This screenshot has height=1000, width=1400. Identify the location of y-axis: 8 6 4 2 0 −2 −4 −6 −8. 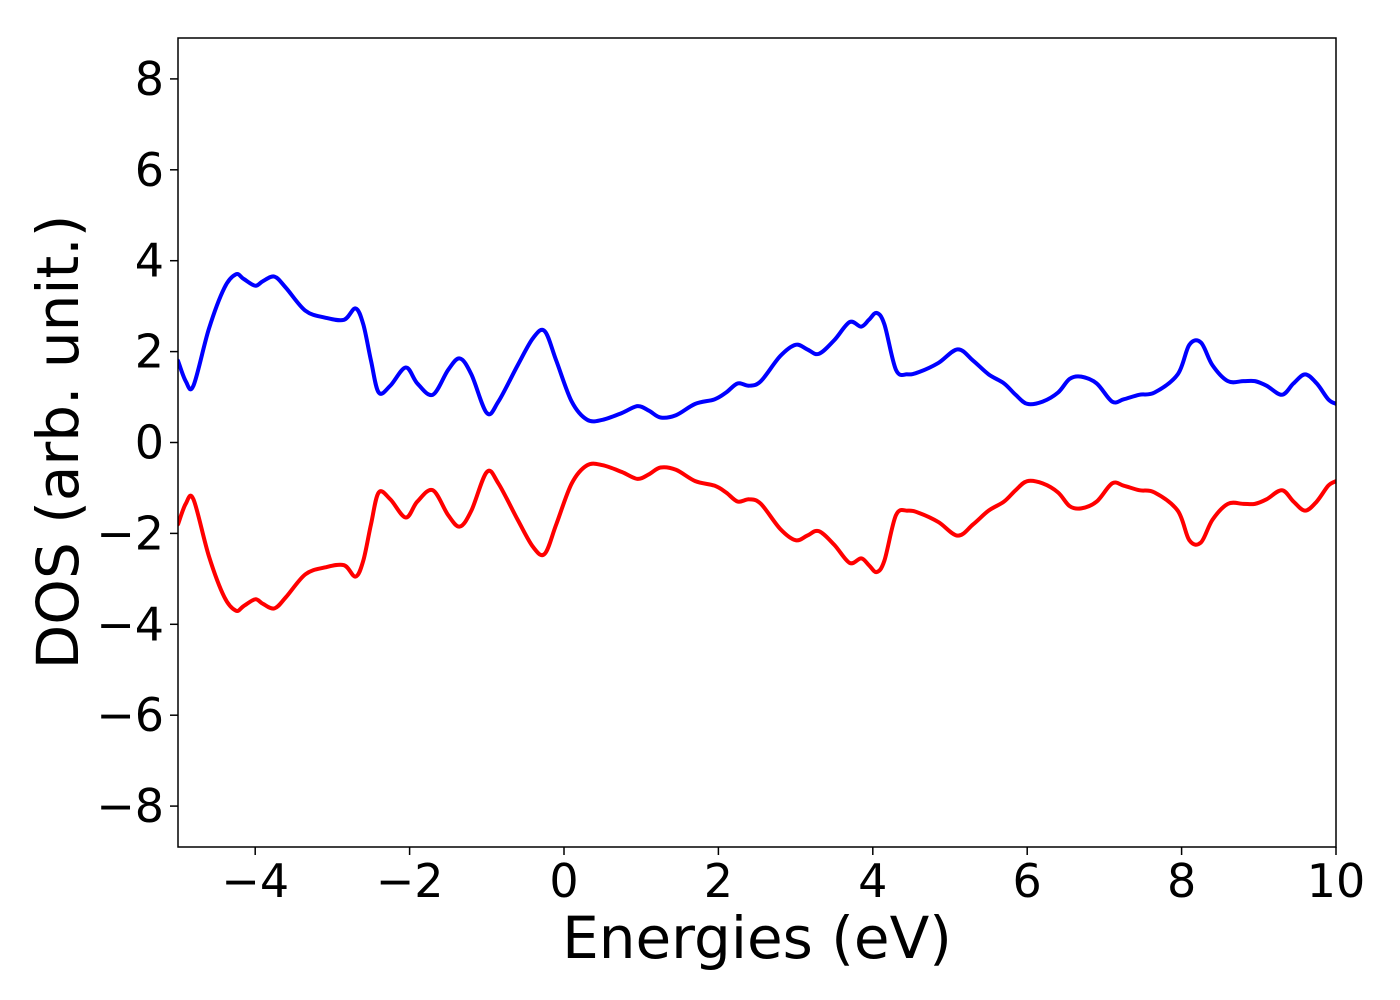
(137, 442).